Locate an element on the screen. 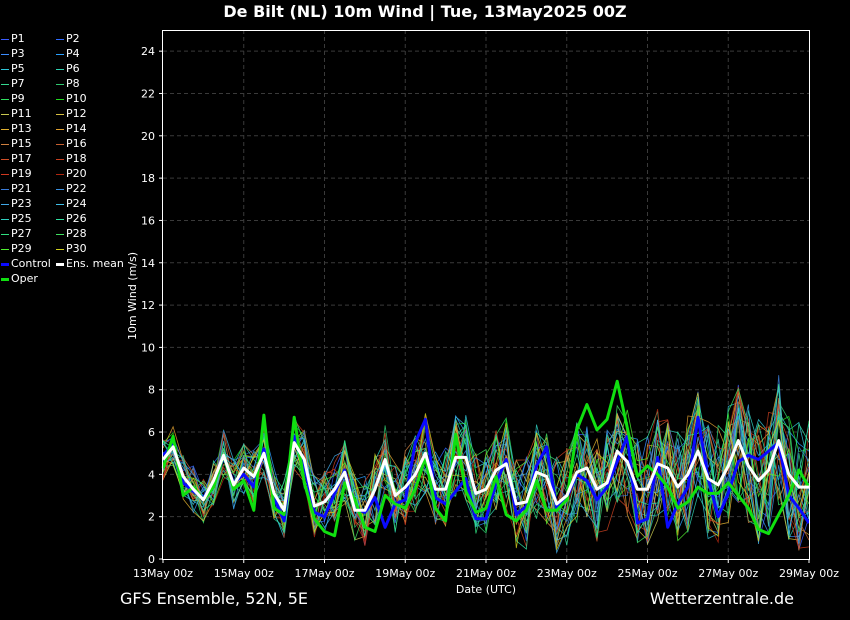 The height and width of the screenshot is (620, 850). legend-label: P4 is located at coordinates (73, 53).